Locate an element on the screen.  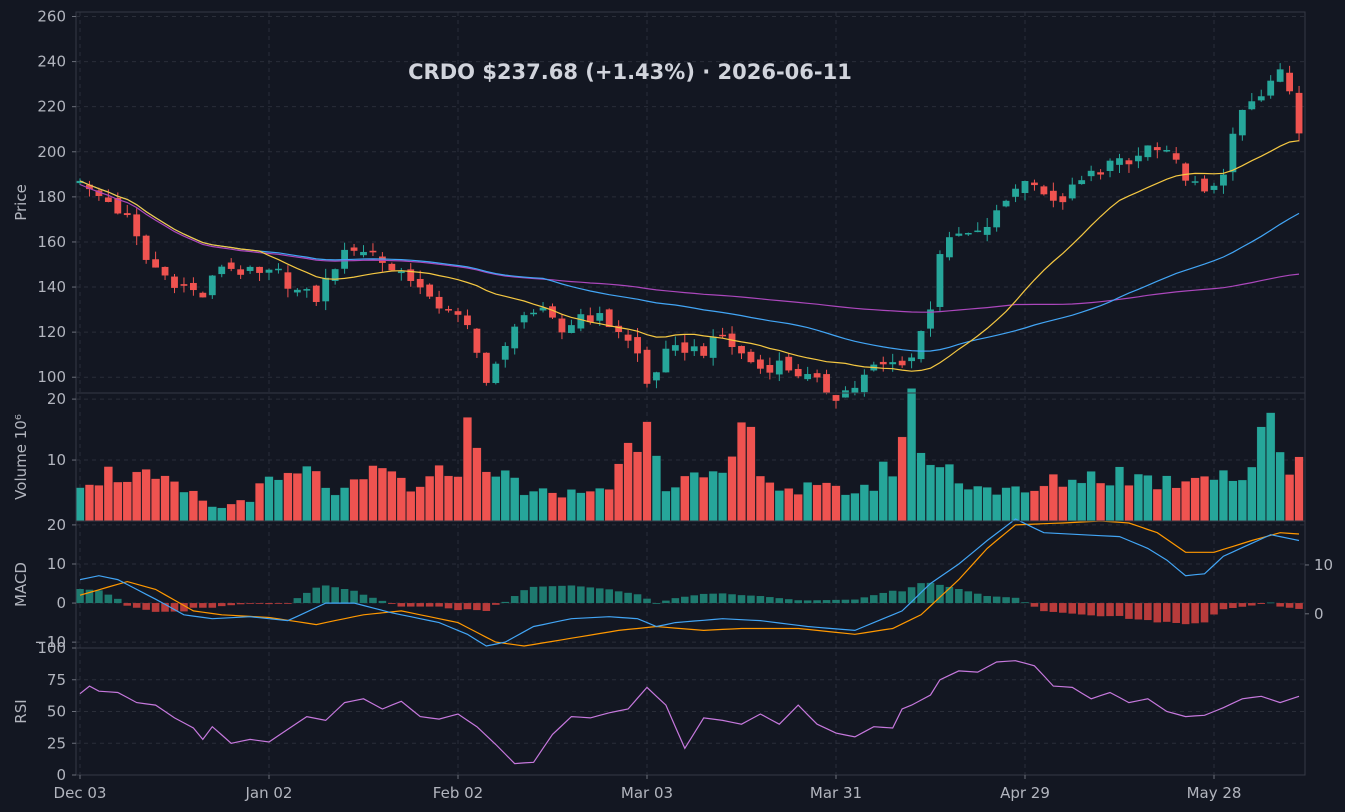
x-tick-label: Mar 03 is located at coordinates (647, 793).